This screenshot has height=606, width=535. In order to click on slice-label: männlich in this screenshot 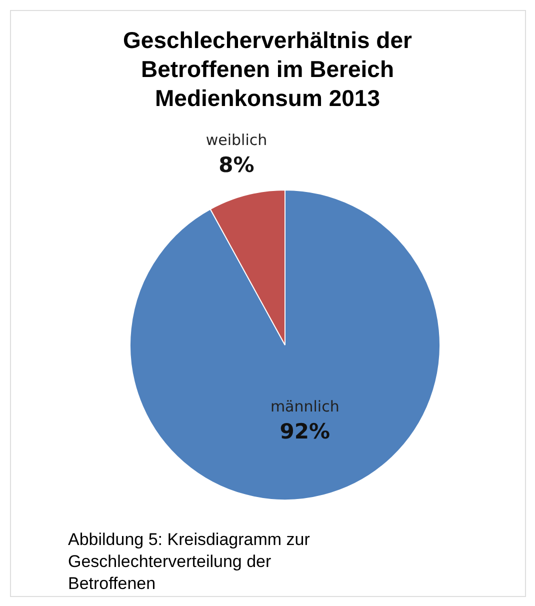, I will do `click(305, 406)`.